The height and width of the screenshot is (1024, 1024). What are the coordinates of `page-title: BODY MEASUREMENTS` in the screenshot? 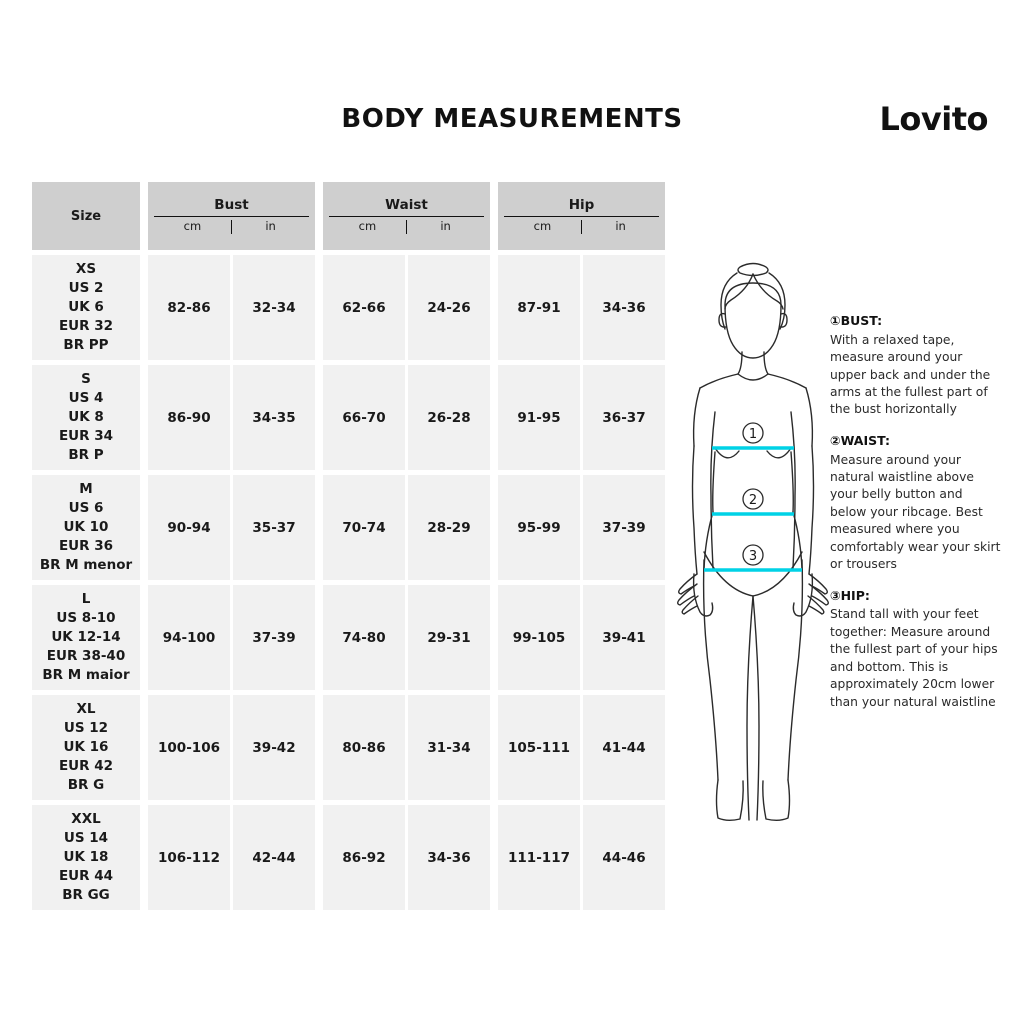 It's located at (512, 119).